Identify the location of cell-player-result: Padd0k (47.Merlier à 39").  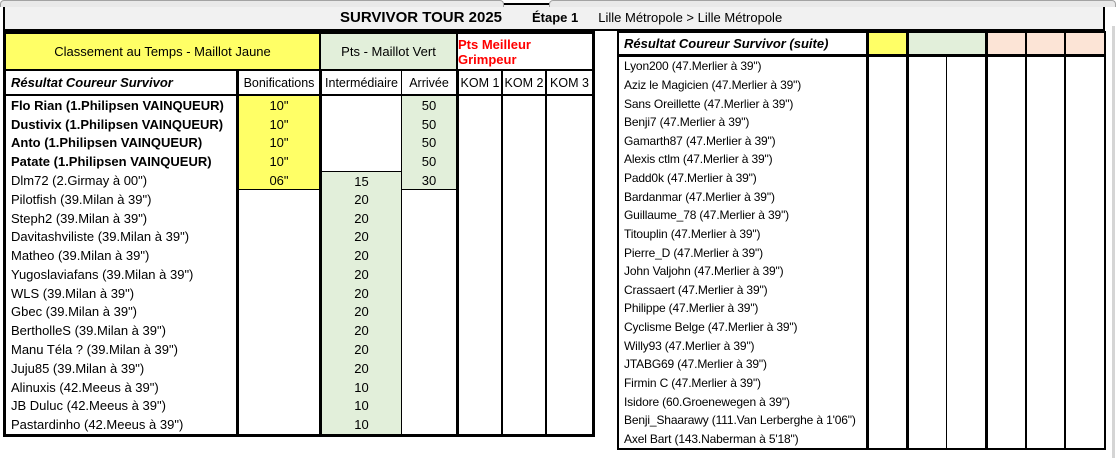
(690, 178).